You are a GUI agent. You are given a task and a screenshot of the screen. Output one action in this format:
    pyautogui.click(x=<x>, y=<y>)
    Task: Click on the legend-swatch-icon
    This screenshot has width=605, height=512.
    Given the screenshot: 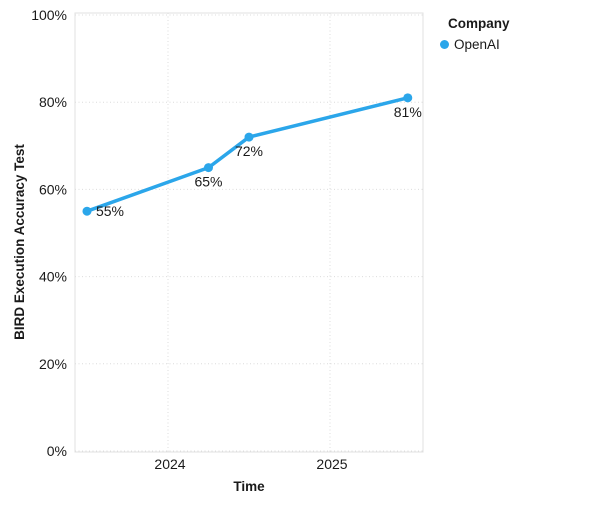 What is the action you would take?
    pyautogui.click(x=444, y=44)
    